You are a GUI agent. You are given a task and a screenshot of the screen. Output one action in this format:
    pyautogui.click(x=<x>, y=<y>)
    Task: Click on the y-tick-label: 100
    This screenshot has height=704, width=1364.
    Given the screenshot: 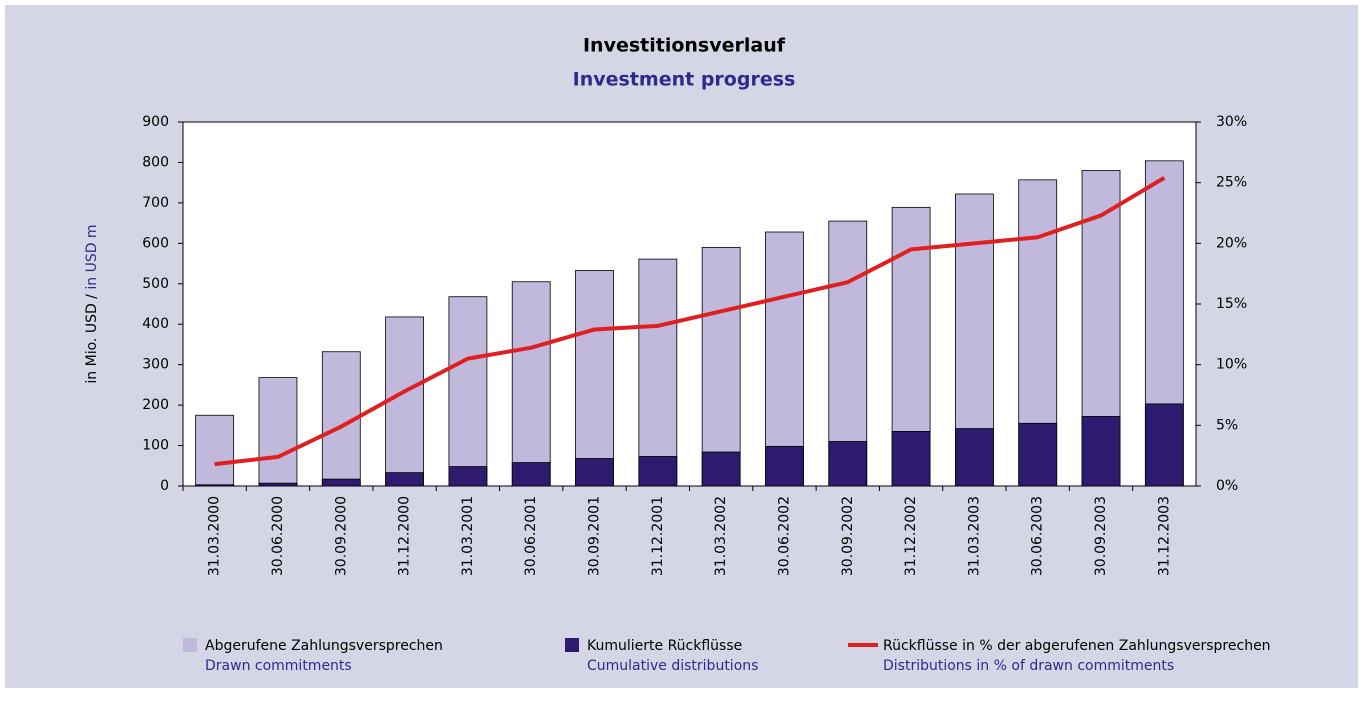 What is the action you would take?
    pyautogui.click(x=155, y=446)
    